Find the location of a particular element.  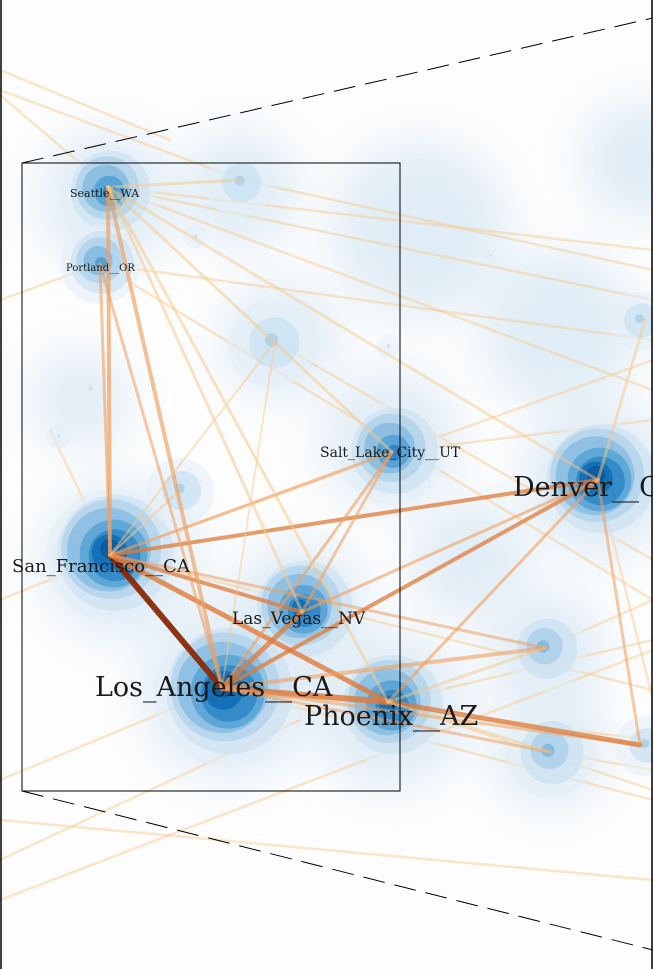

city-label-salt-lake-city: Salt_Lake_City__UT is located at coordinates (390, 453).